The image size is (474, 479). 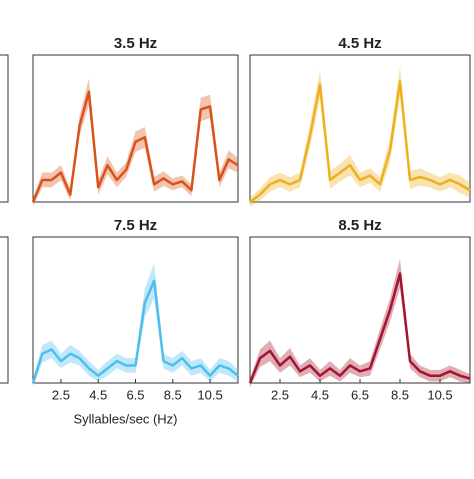 What do you see at coordinates (359, 225) in the screenshot?
I see `panel-title: 8.5 Hz` at bounding box center [359, 225].